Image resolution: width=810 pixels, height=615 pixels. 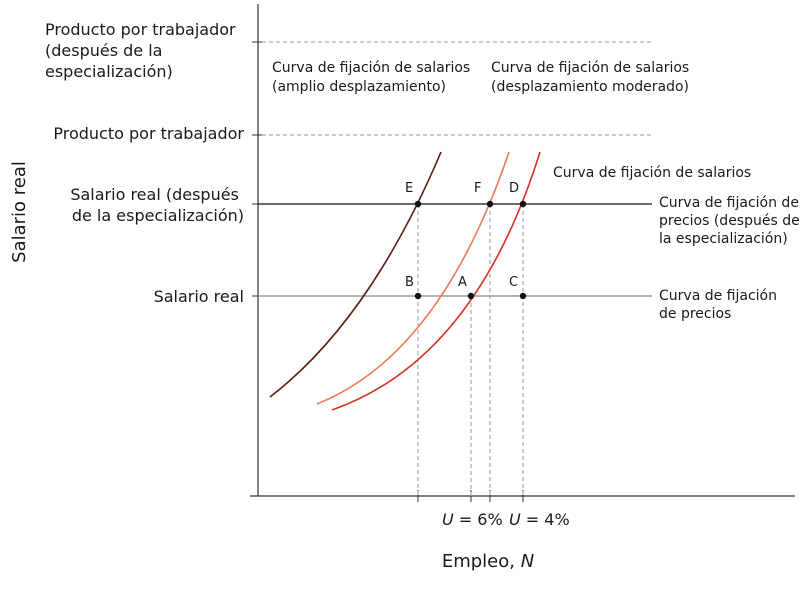 I want to click on point-c-label: C, so click(x=513, y=282).